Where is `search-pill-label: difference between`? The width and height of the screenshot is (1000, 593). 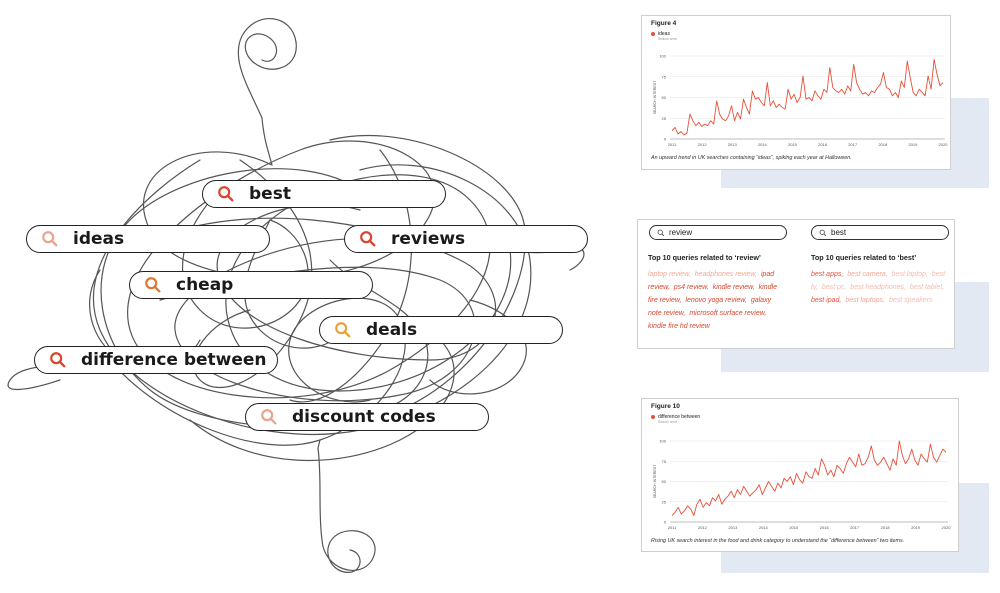
search-pill-label: difference between is located at coordinates (174, 360).